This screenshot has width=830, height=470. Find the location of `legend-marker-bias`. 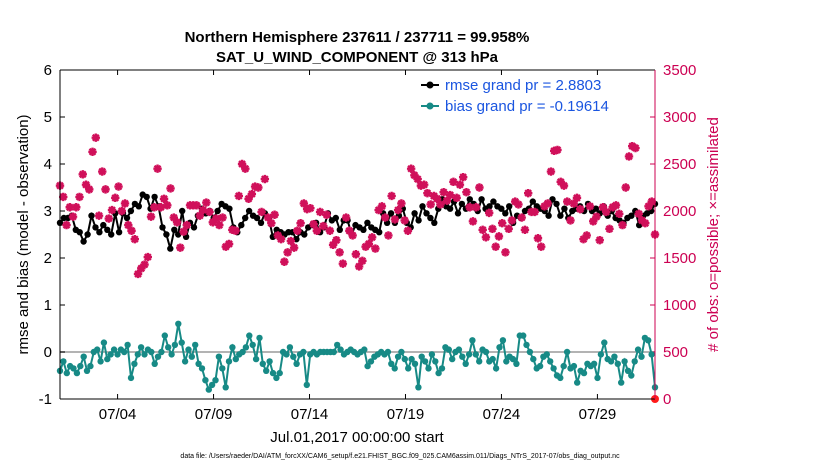

legend-marker-bias is located at coordinates (430, 106).